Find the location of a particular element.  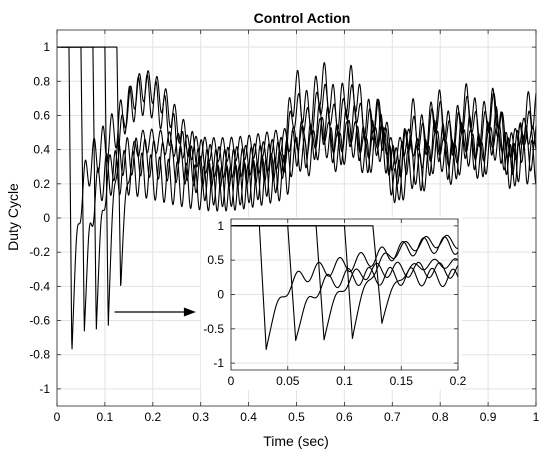

main-y-tick-labels: 1 0.8 0.6 0.4 0.2 0 -0.2 -0.4 -0.6 -0.8 -1 is located at coordinates (39, 218).